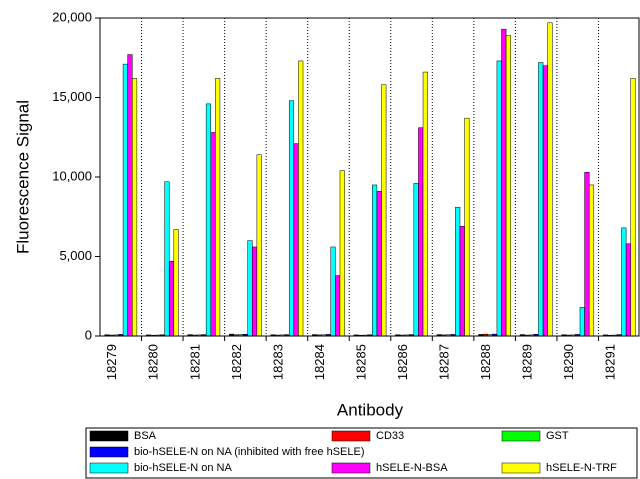  I want to click on y-tick-label: 5,000, so click(75, 255).